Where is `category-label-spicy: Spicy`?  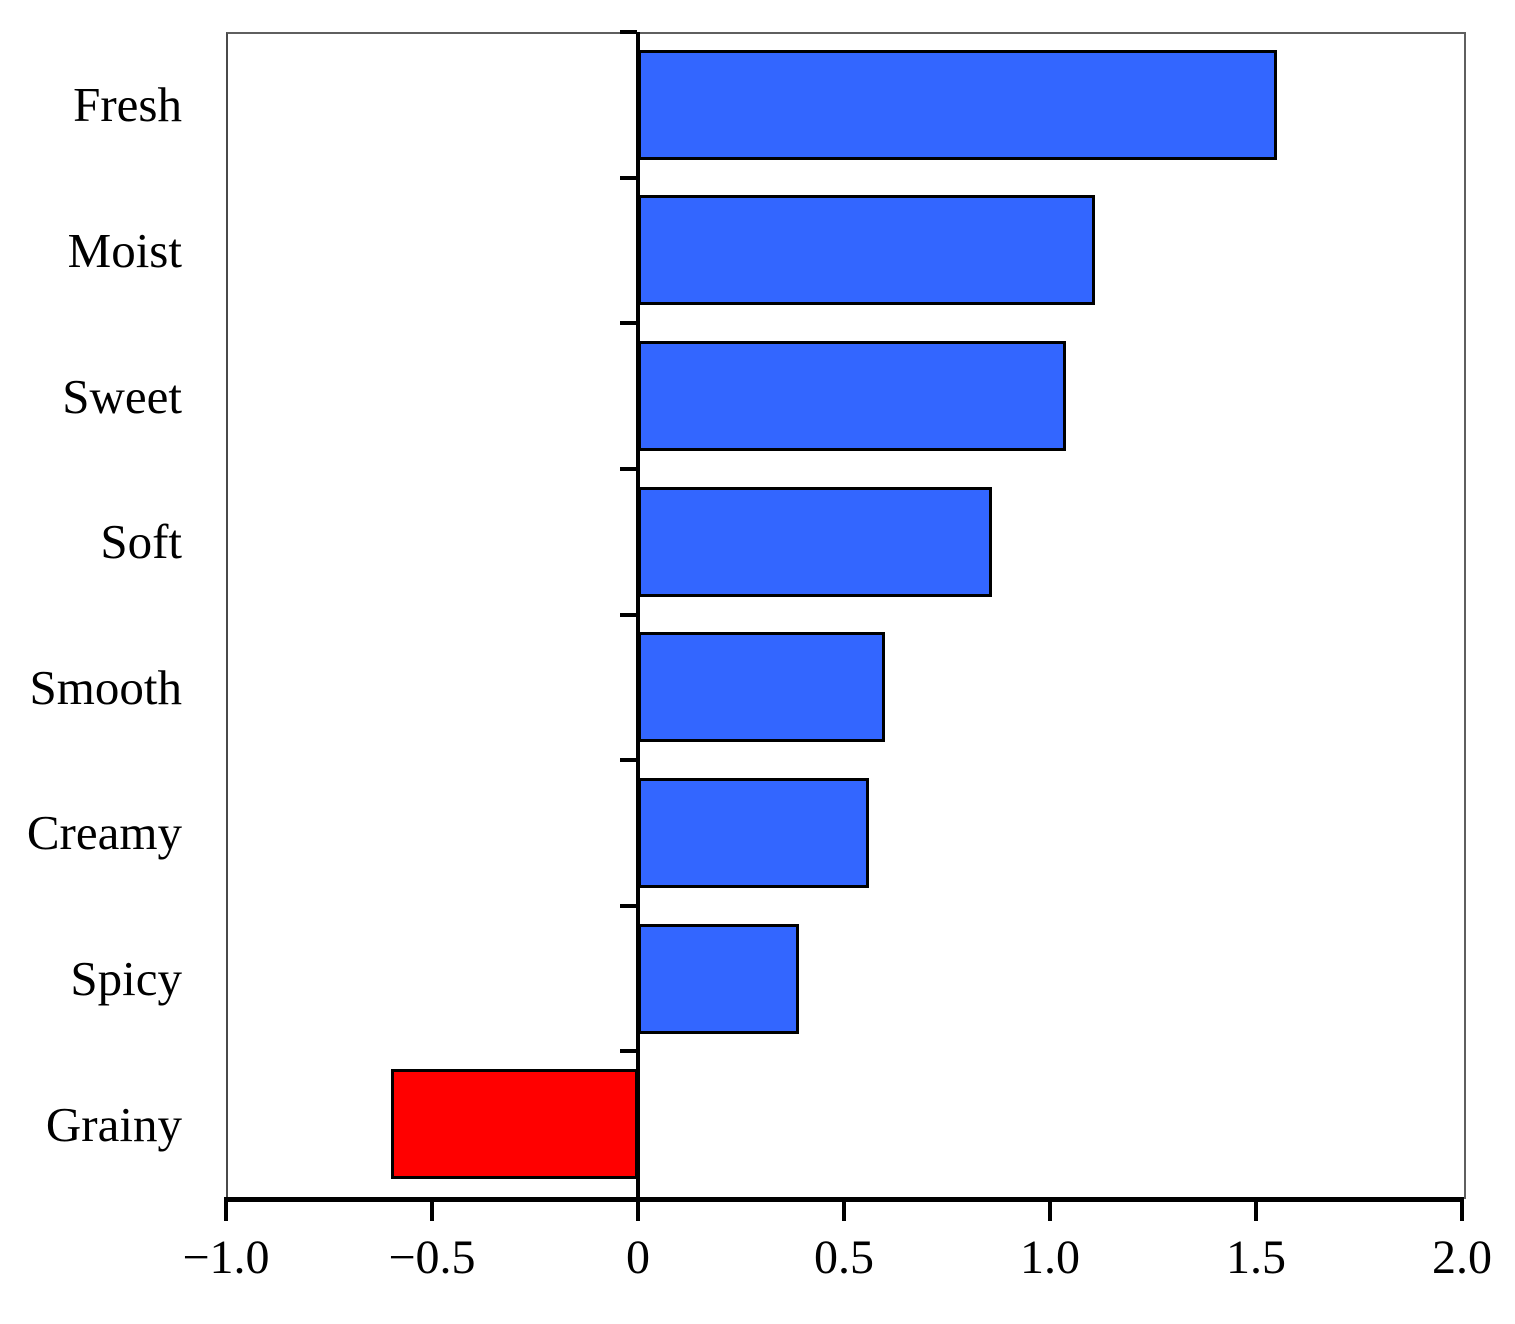
category-label-spicy: Spicy is located at coordinates (126, 979).